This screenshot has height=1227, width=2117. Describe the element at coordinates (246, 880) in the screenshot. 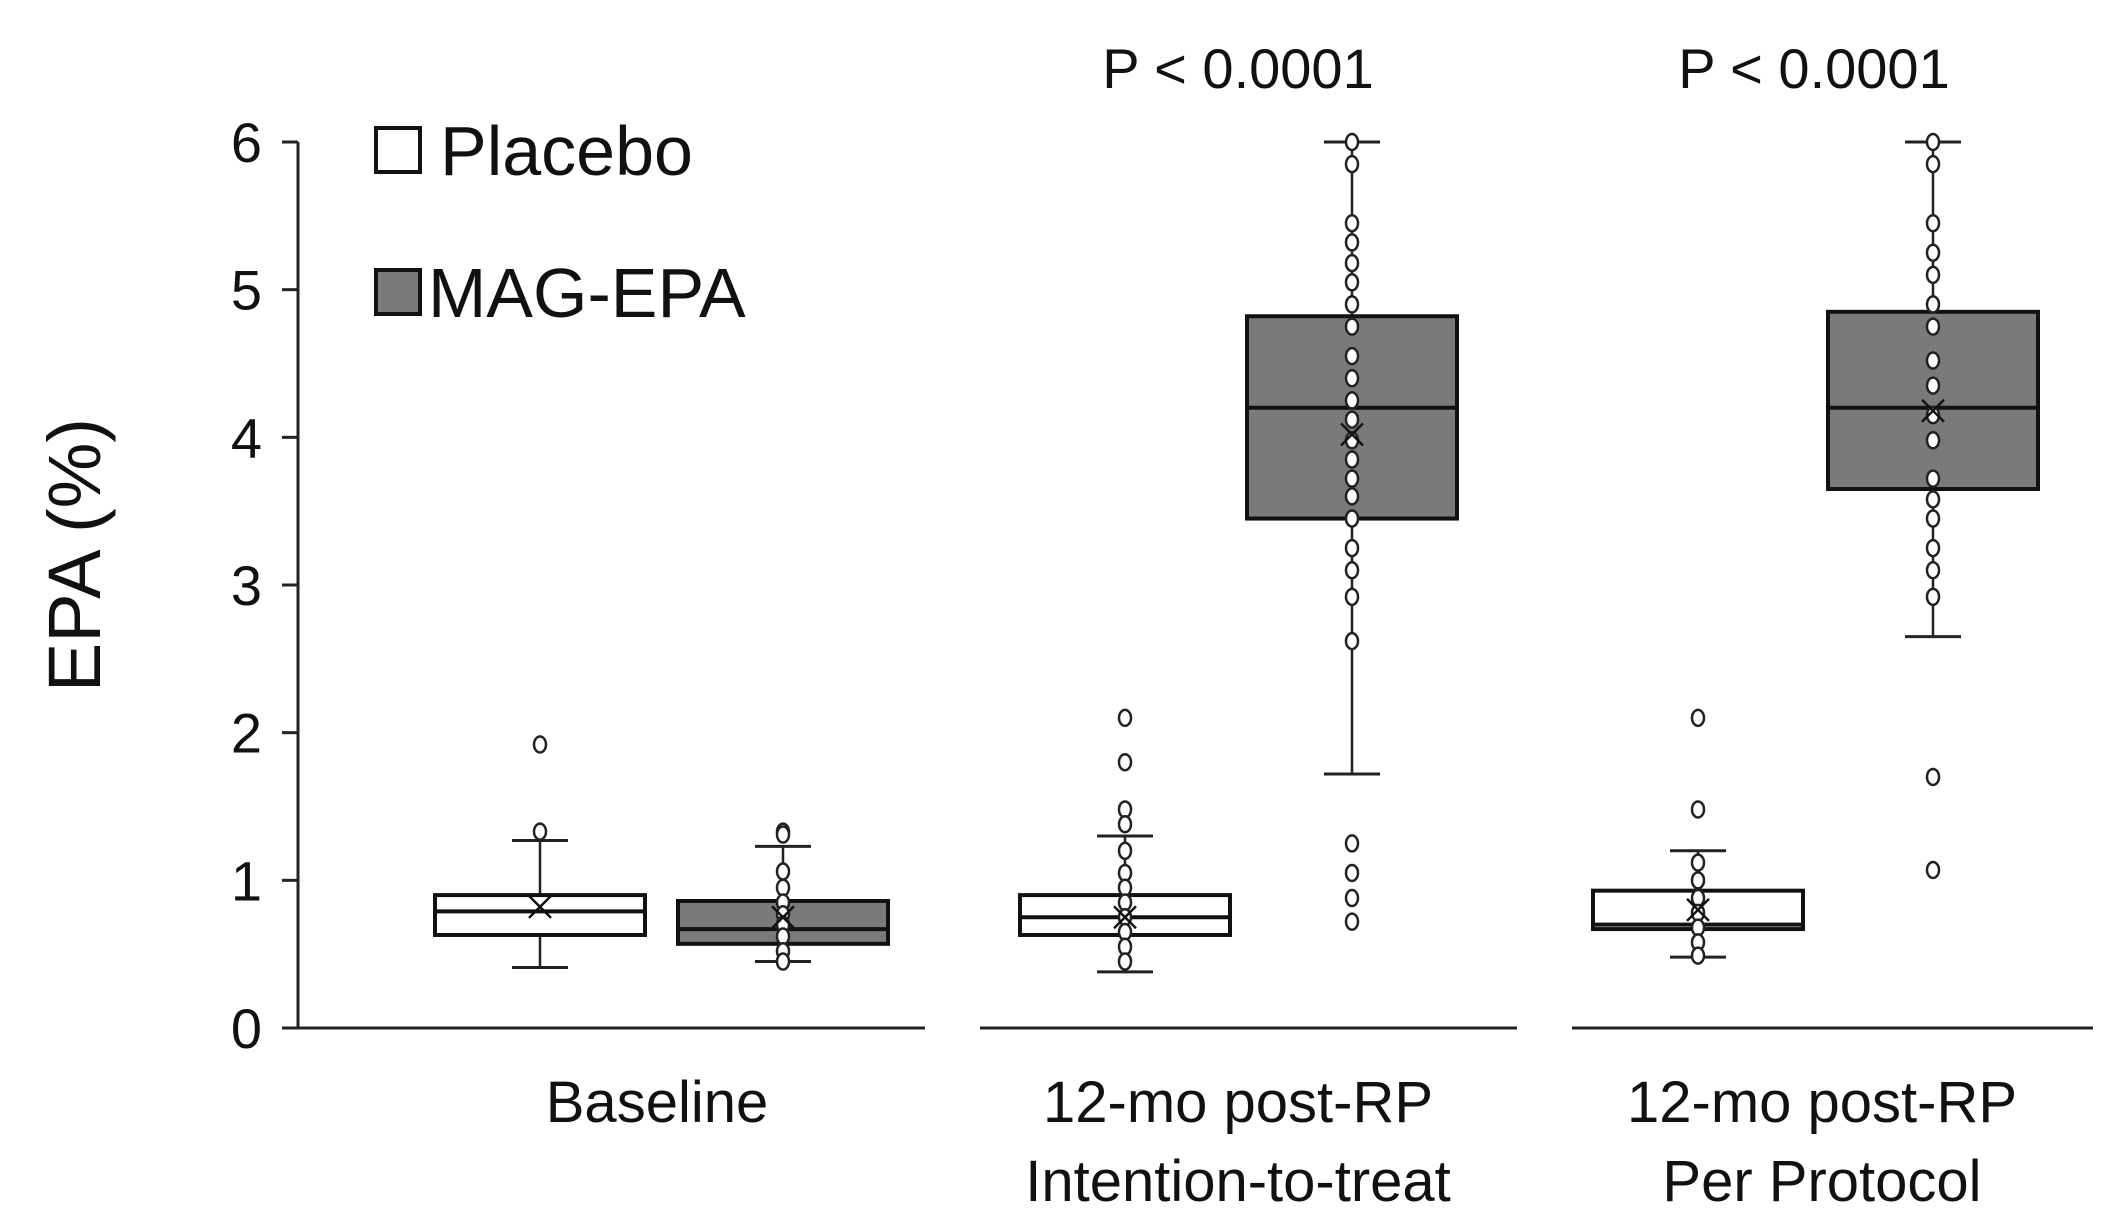

I see `y-tick-label: 1` at that location.